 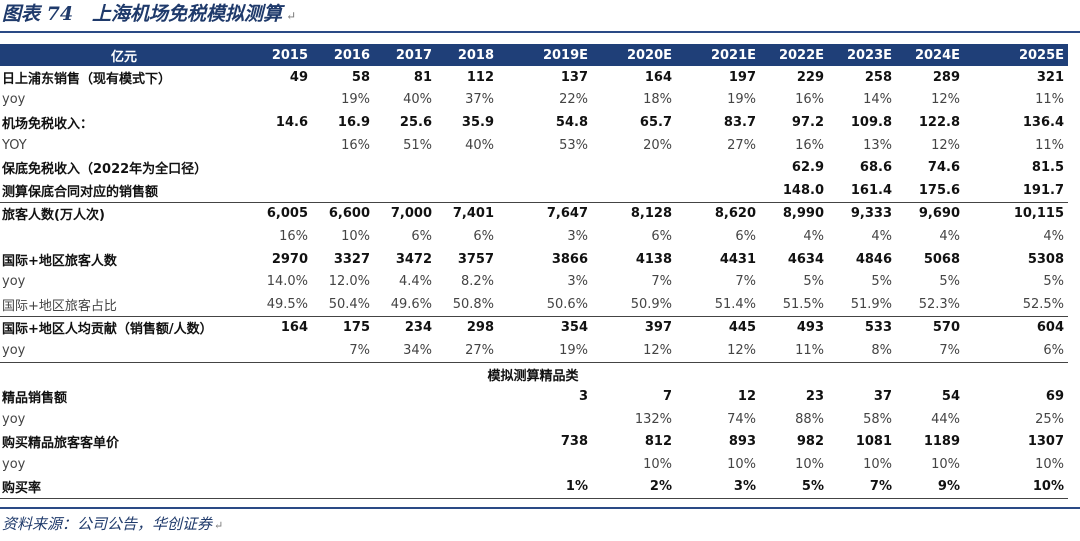 I want to click on value-cell: 14.6, so click(x=291, y=122).